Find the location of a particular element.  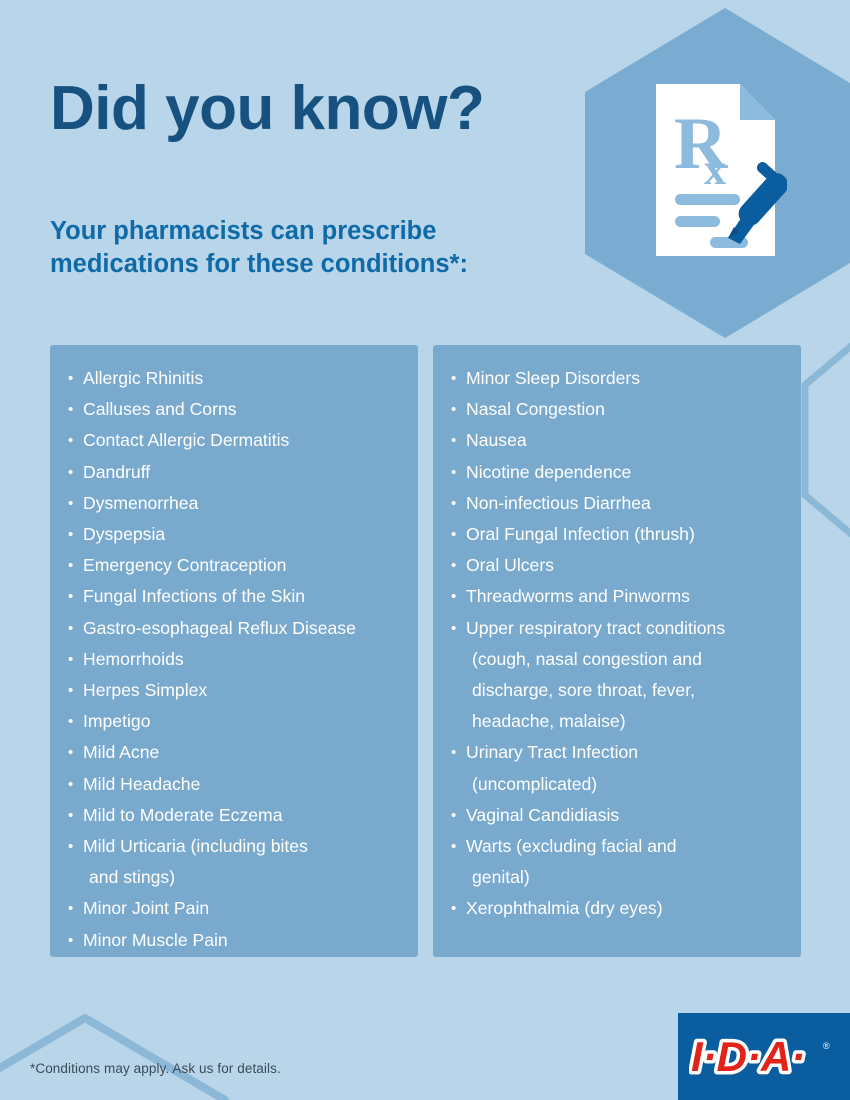

condition-item: Threadworms and Pinworms is located at coordinates (618, 596).